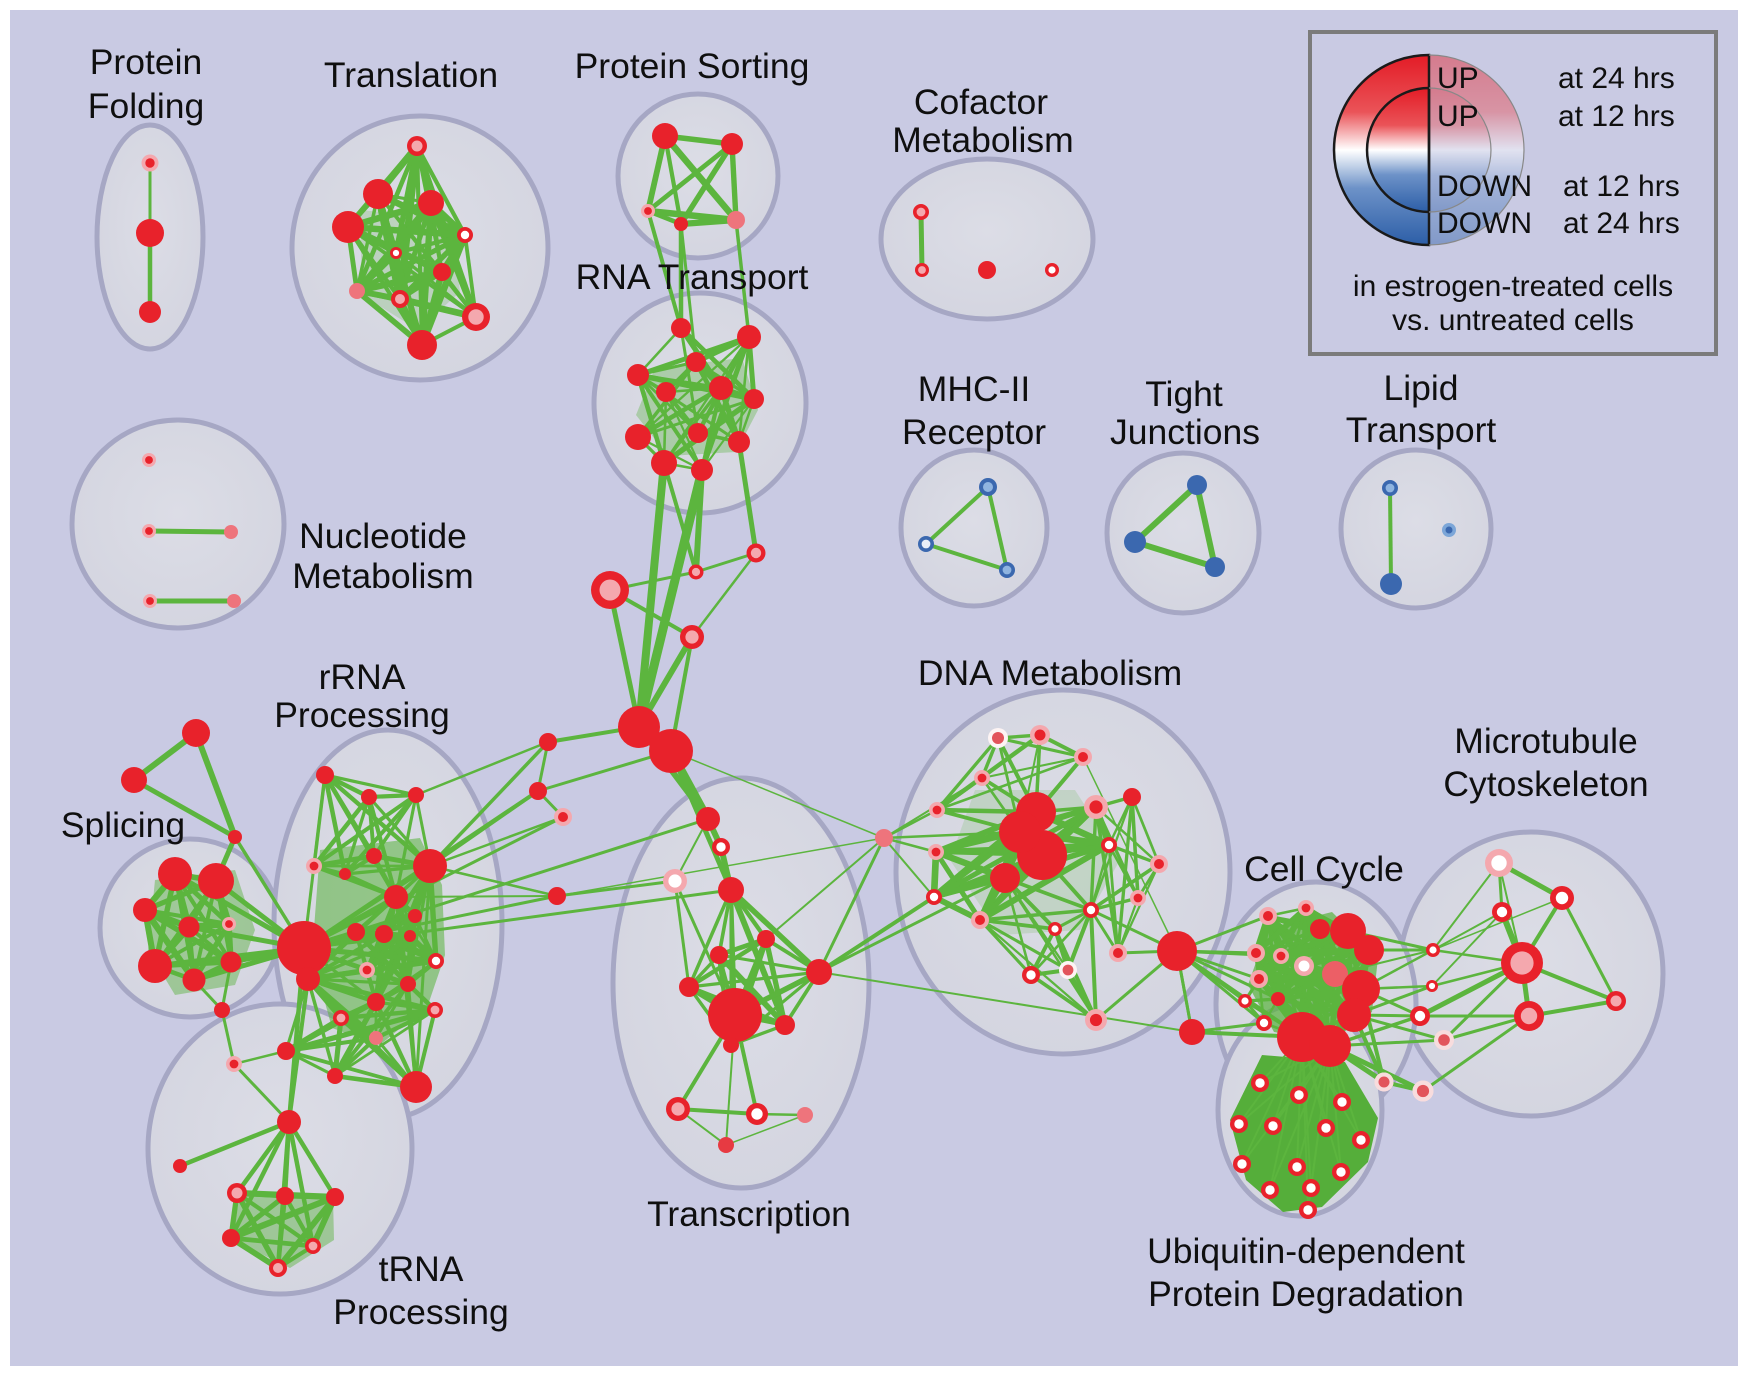  I want to click on svg-text: DNA Metabolism, so click(1050, 673).